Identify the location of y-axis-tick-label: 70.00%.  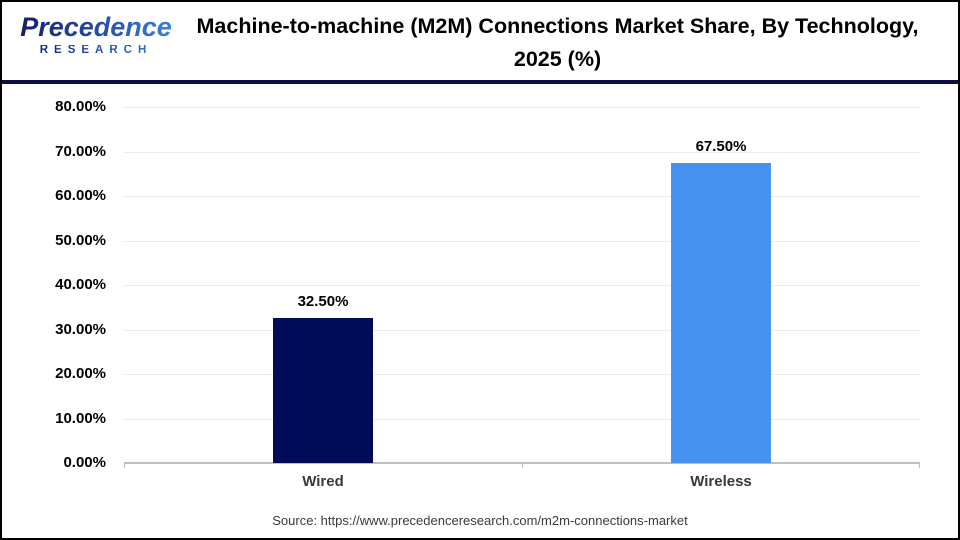
(80, 151).